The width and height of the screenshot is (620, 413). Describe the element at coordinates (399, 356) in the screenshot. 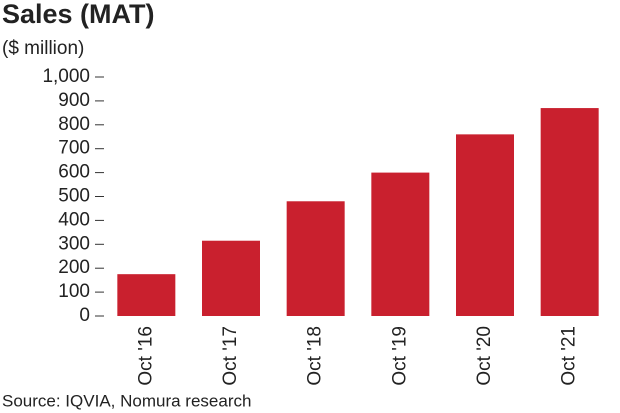

I see `x-tick-label: Oct '19` at that location.